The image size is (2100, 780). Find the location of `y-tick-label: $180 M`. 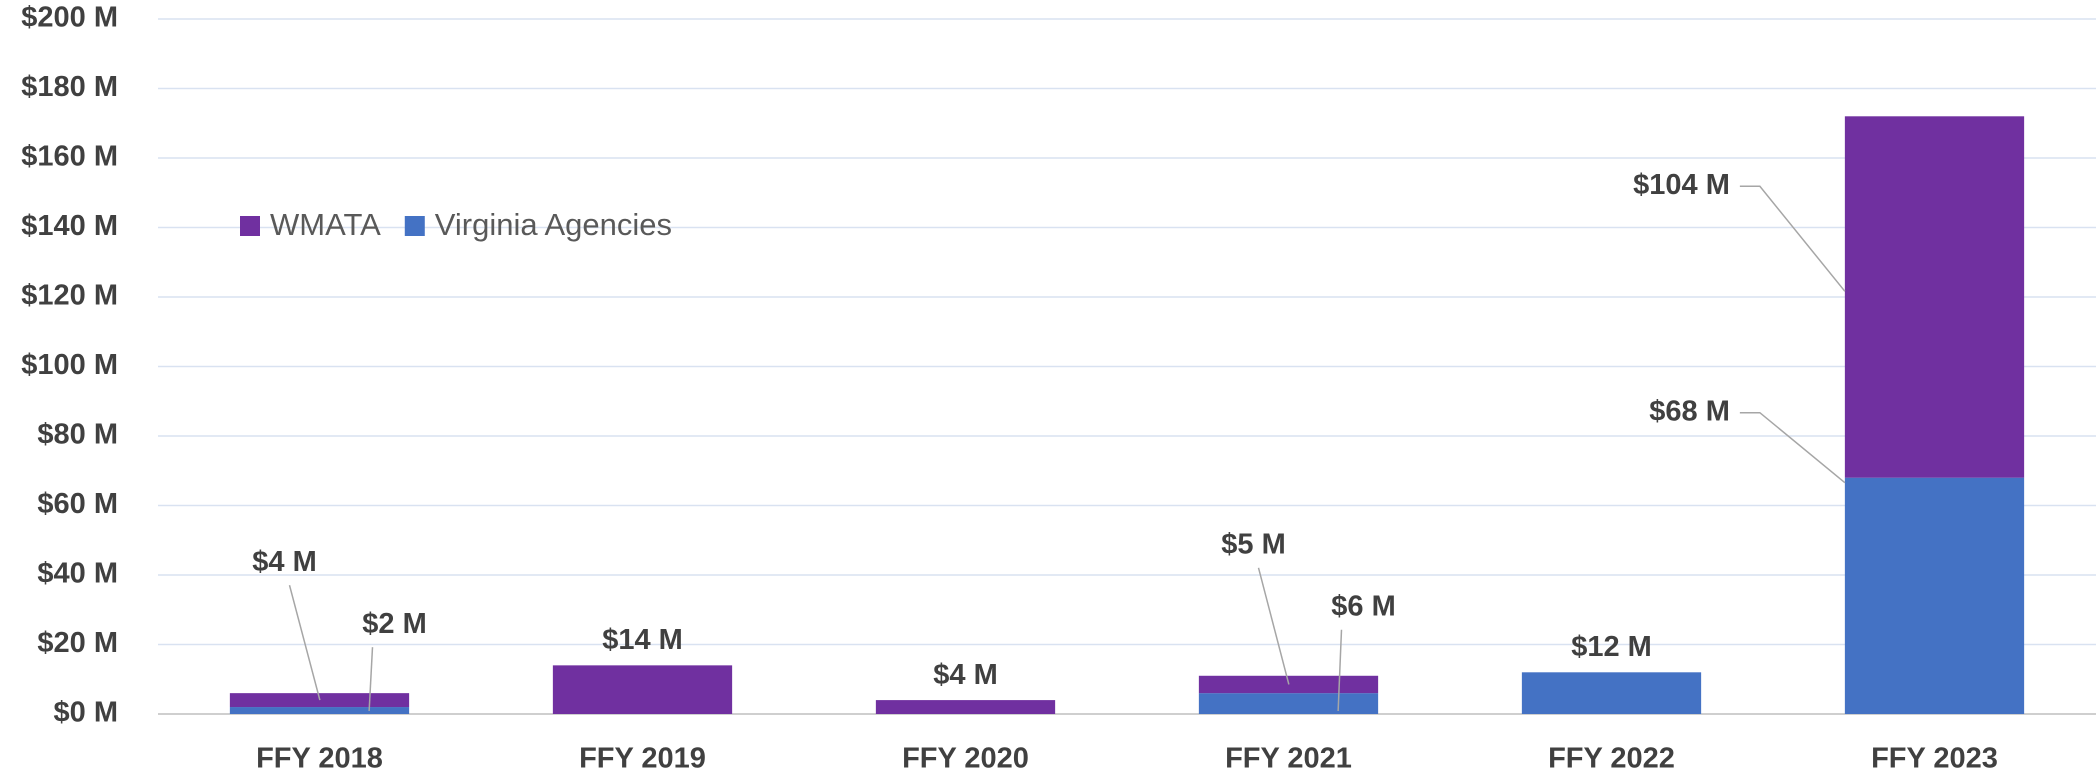

y-tick-label: $180 M is located at coordinates (69, 87).